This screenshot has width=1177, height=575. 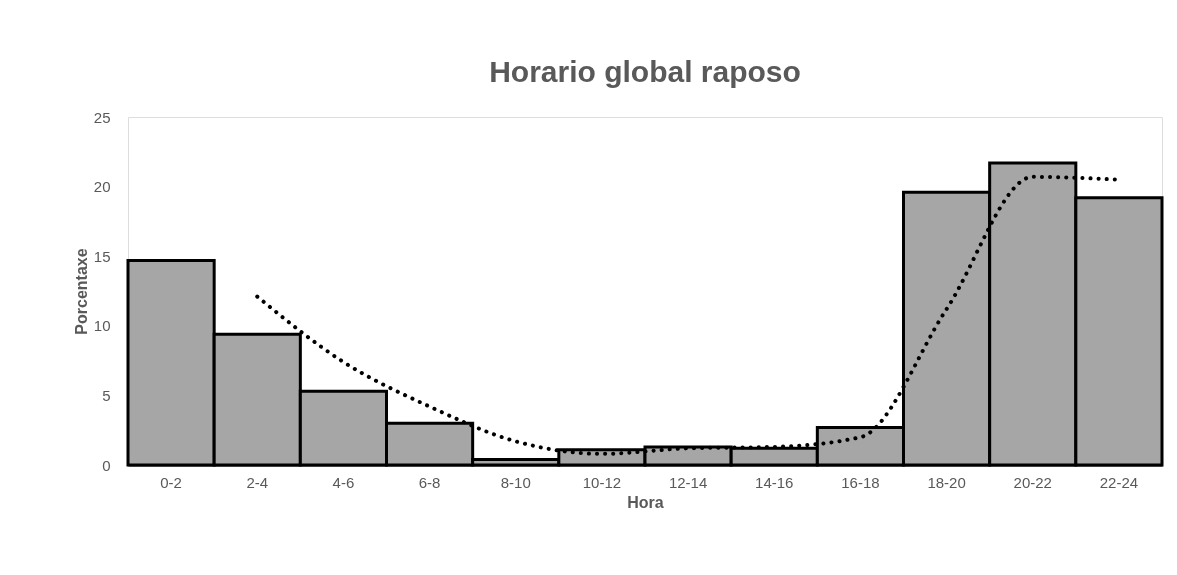 What do you see at coordinates (946, 482) in the screenshot?
I see `x-tick-label: 18-20` at bounding box center [946, 482].